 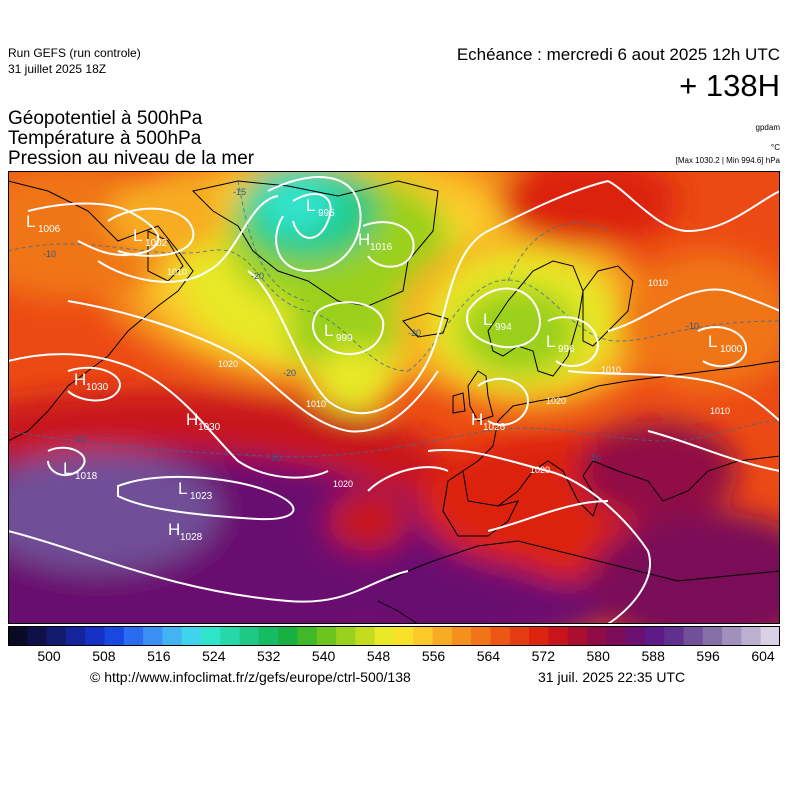 I want to click on parameter-temperature: Température à 500hPa, so click(x=105, y=138).